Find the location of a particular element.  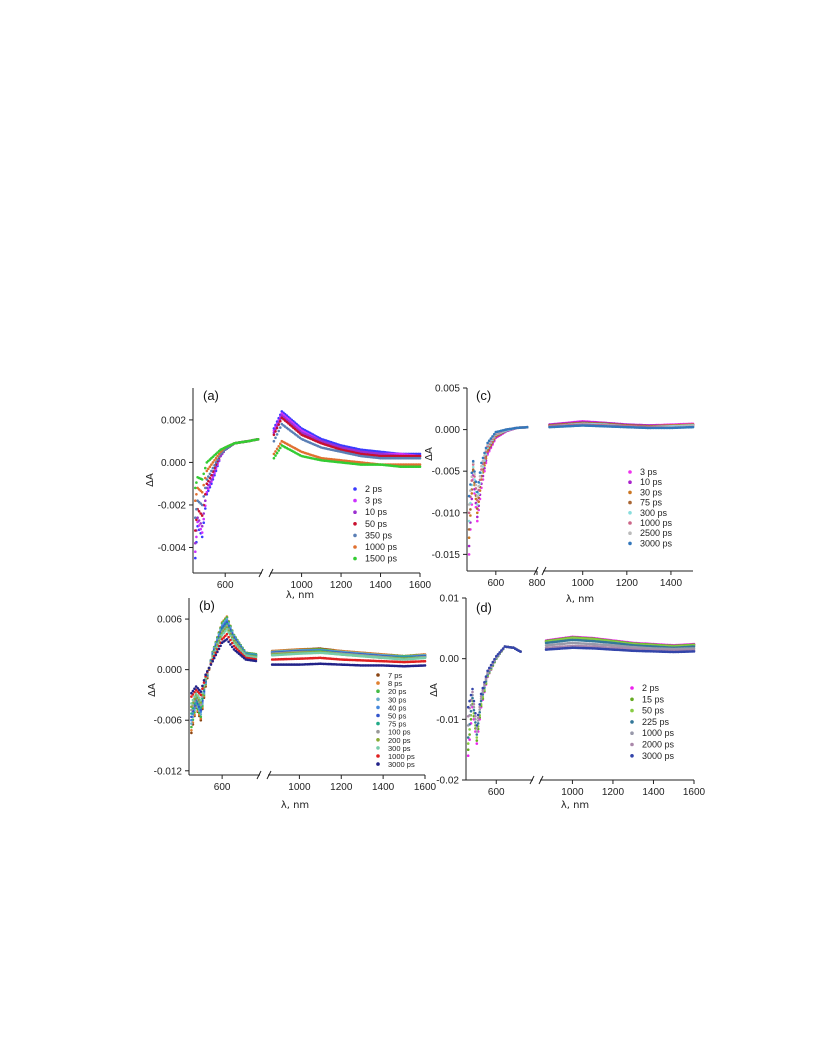

y-tick-label: -0.005 is located at coordinates (446, 472).